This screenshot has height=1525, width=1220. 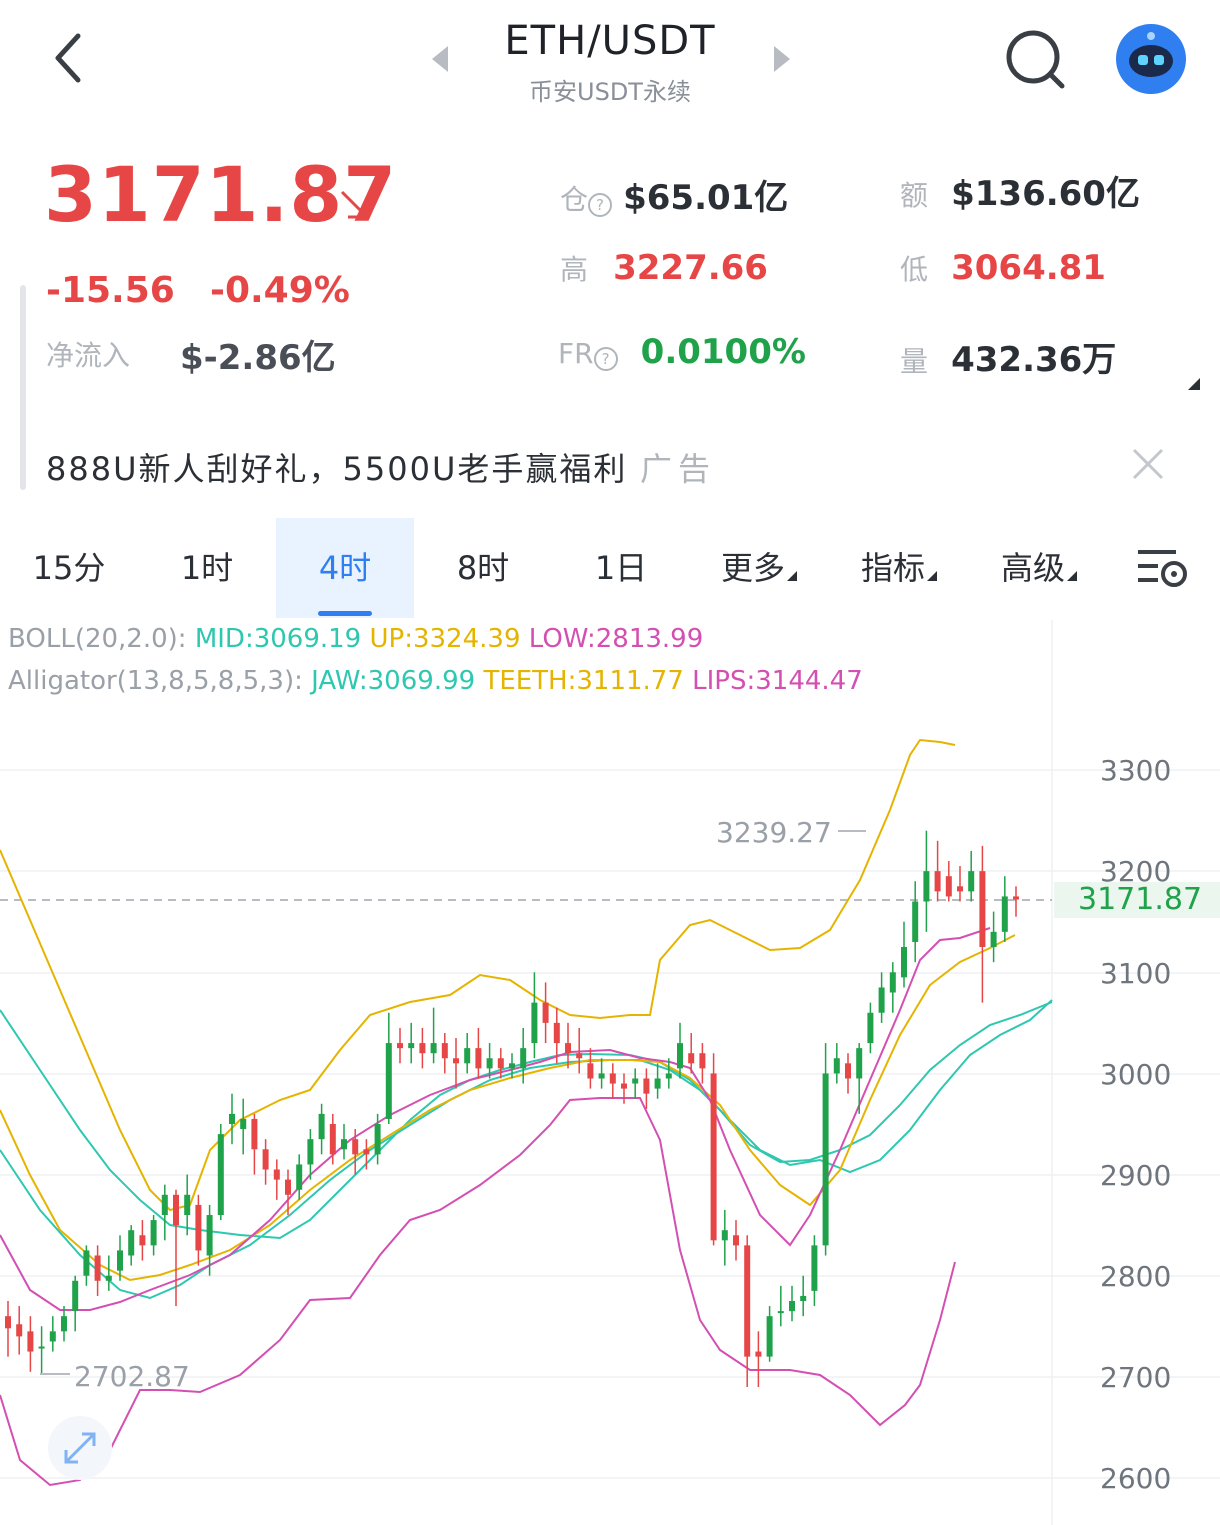 What do you see at coordinates (207, 568) in the screenshot?
I see `tab-1h: 1时` at bounding box center [207, 568].